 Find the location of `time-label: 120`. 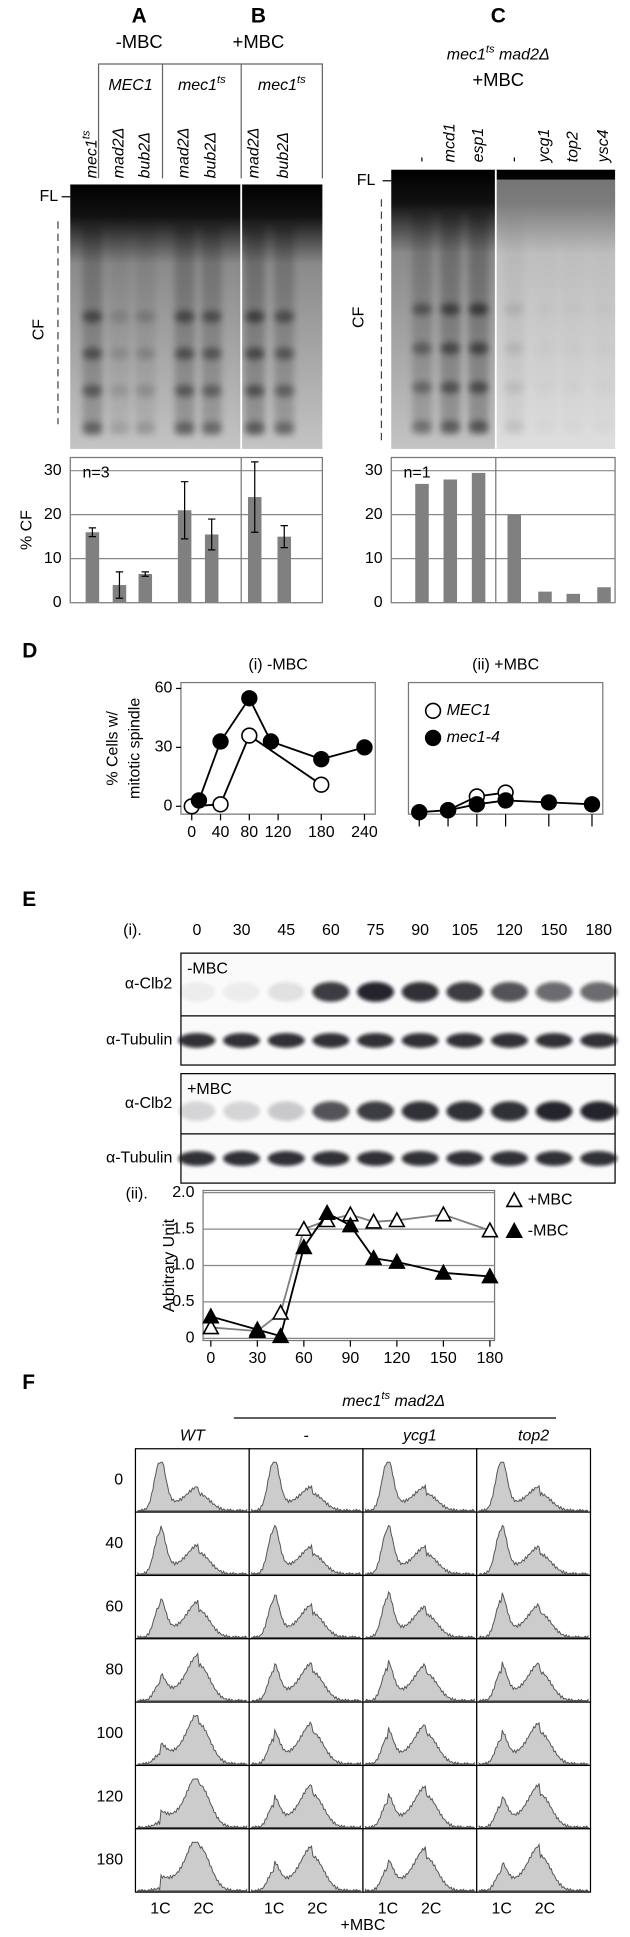

time-label: 120 is located at coordinates (509, 930).